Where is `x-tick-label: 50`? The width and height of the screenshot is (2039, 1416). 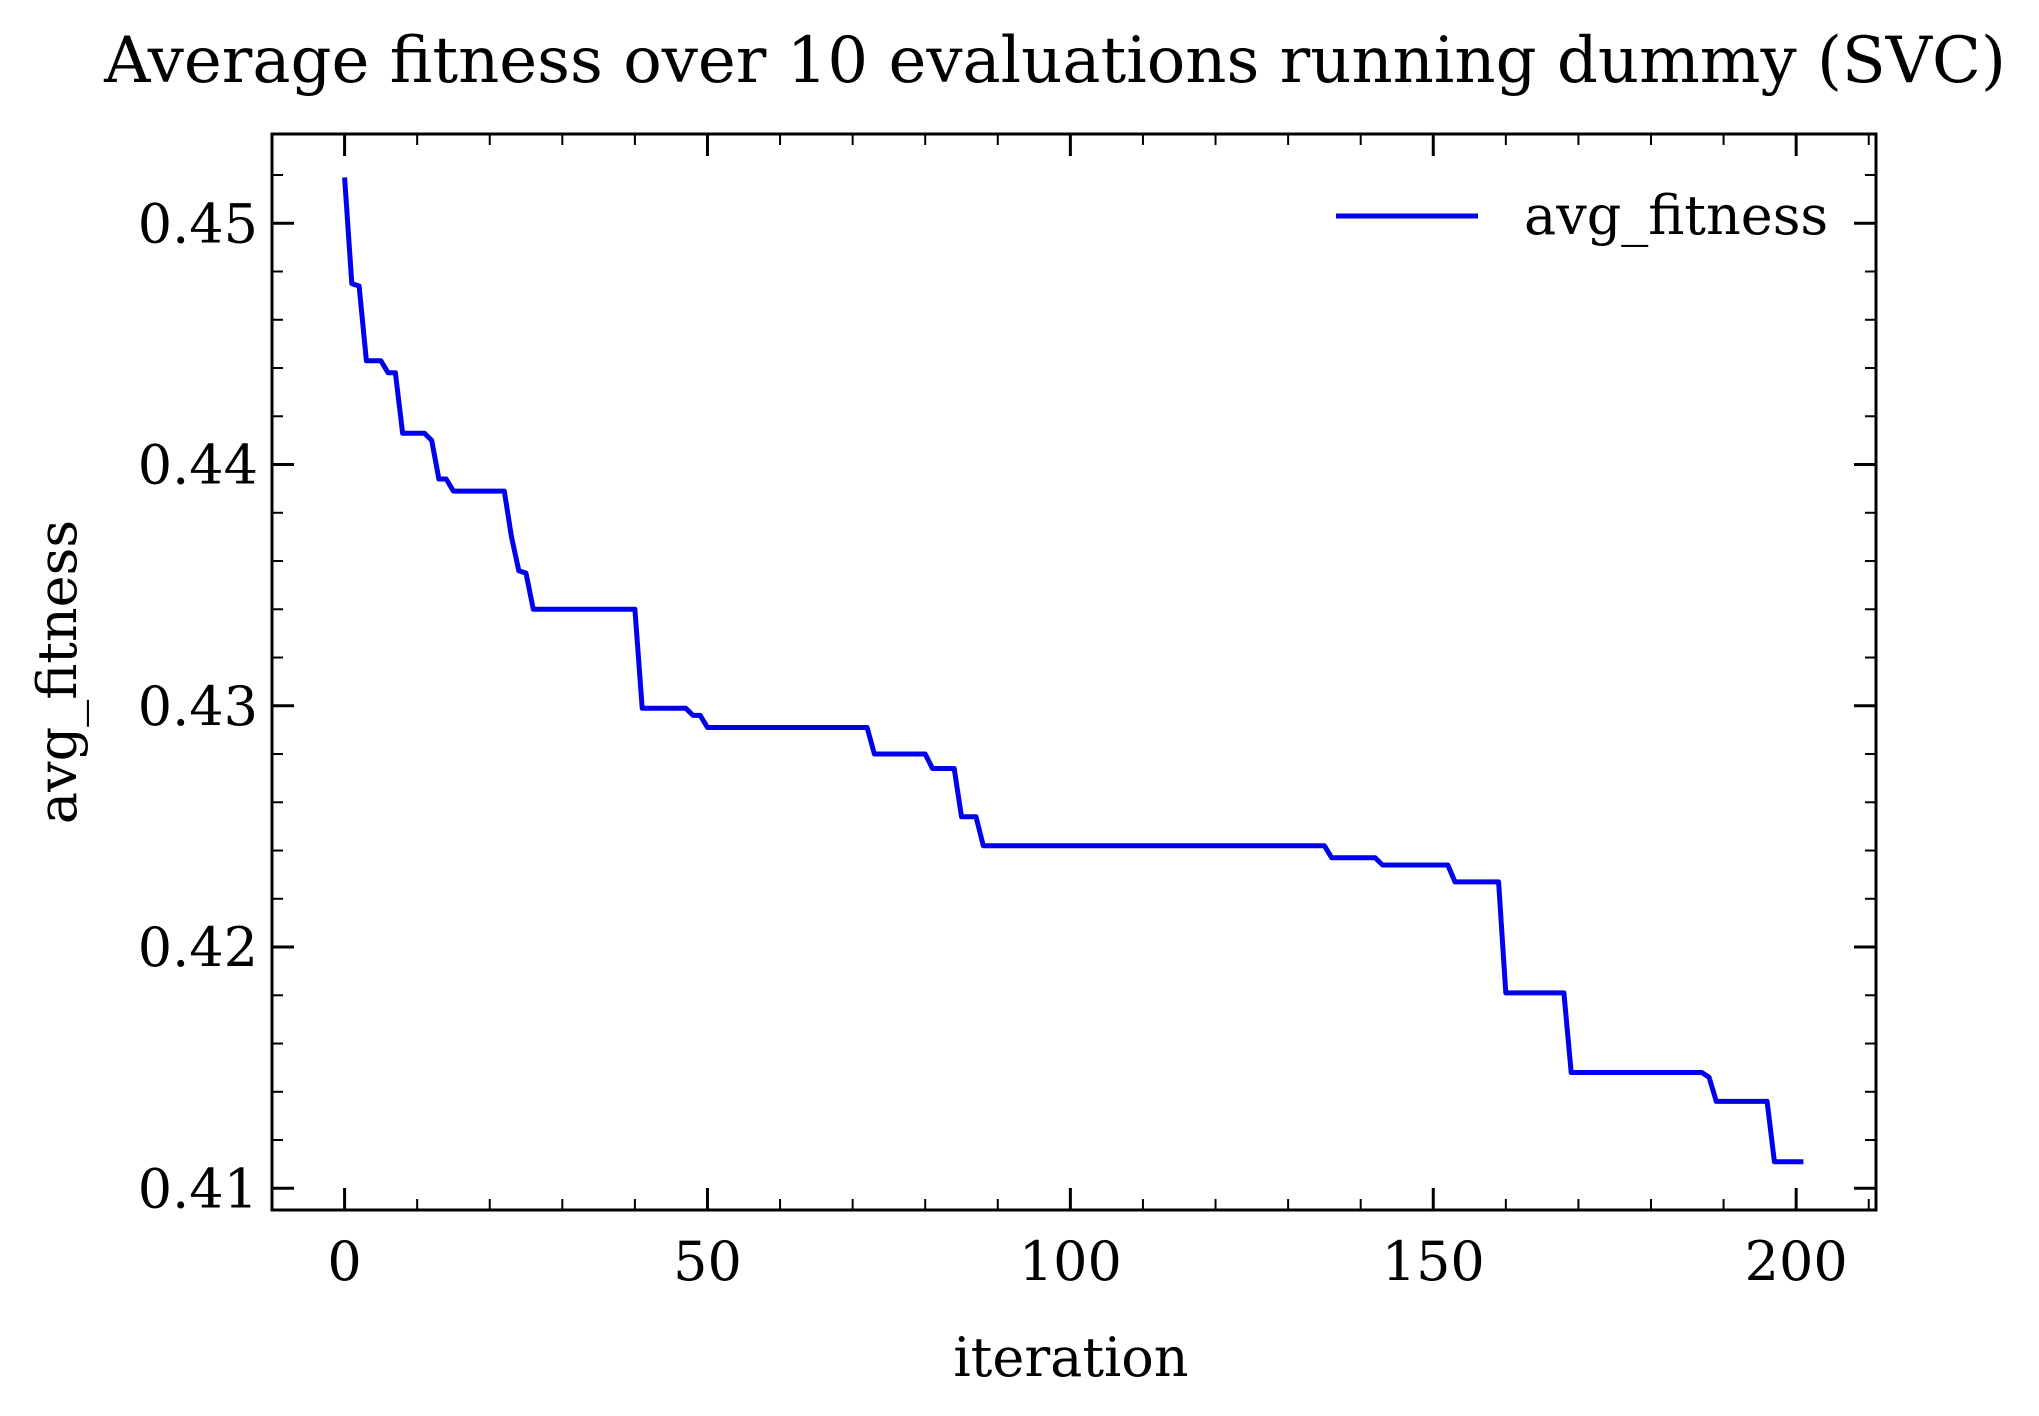 x-tick-label: 50 is located at coordinates (707, 1261).